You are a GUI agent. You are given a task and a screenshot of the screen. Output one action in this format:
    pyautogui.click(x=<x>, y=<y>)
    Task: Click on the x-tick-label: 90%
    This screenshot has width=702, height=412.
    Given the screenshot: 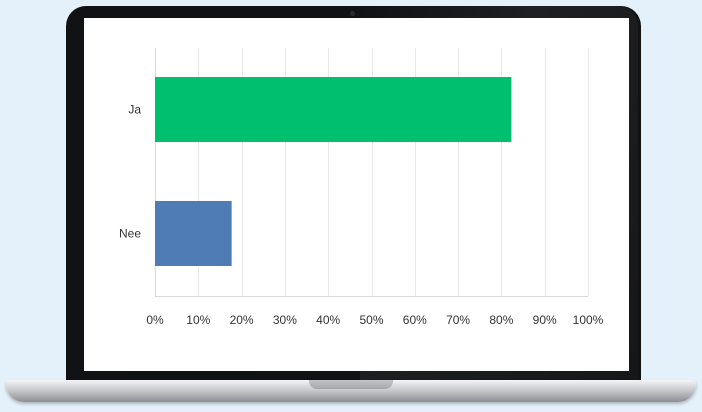 What is the action you would take?
    pyautogui.click(x=545, y=320)
    